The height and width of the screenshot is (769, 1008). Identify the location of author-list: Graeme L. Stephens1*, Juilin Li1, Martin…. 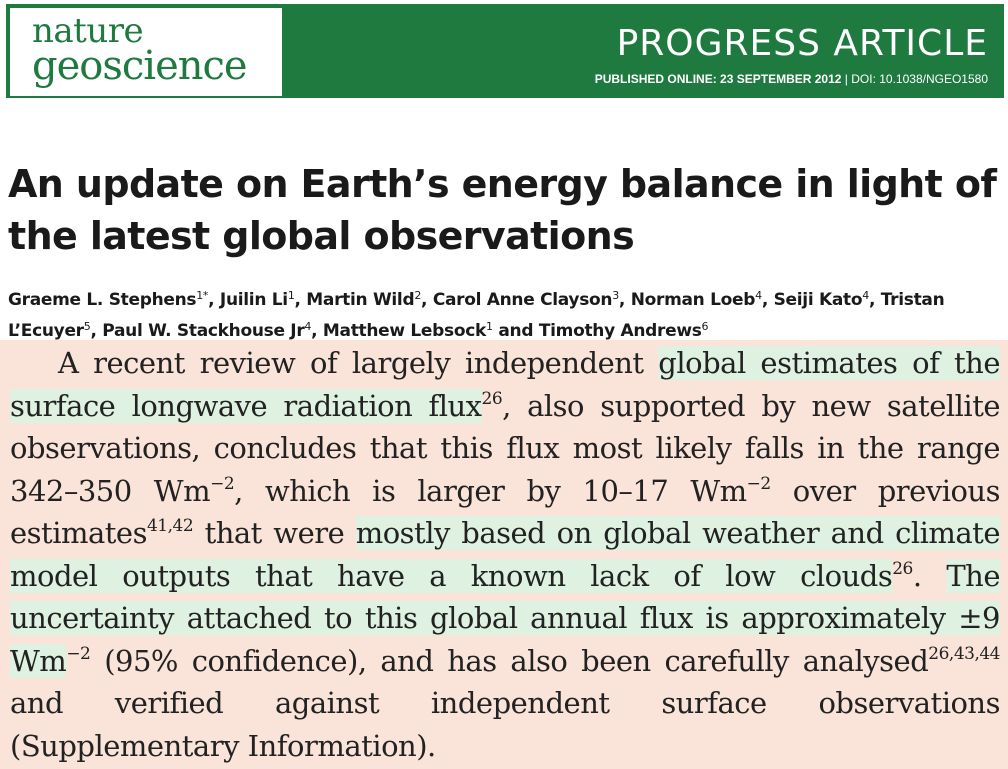
(503, 316).